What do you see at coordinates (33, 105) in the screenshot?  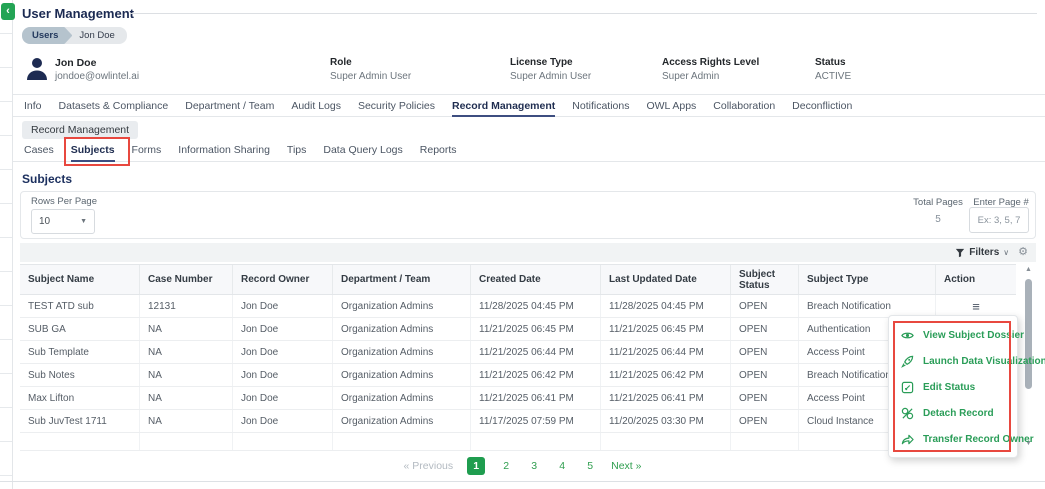 I see `tab-info: Info` at bounding box center [33, 105].